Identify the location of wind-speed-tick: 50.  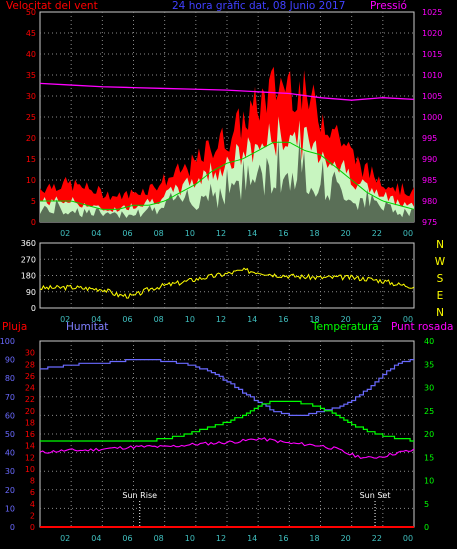
(31, 12).